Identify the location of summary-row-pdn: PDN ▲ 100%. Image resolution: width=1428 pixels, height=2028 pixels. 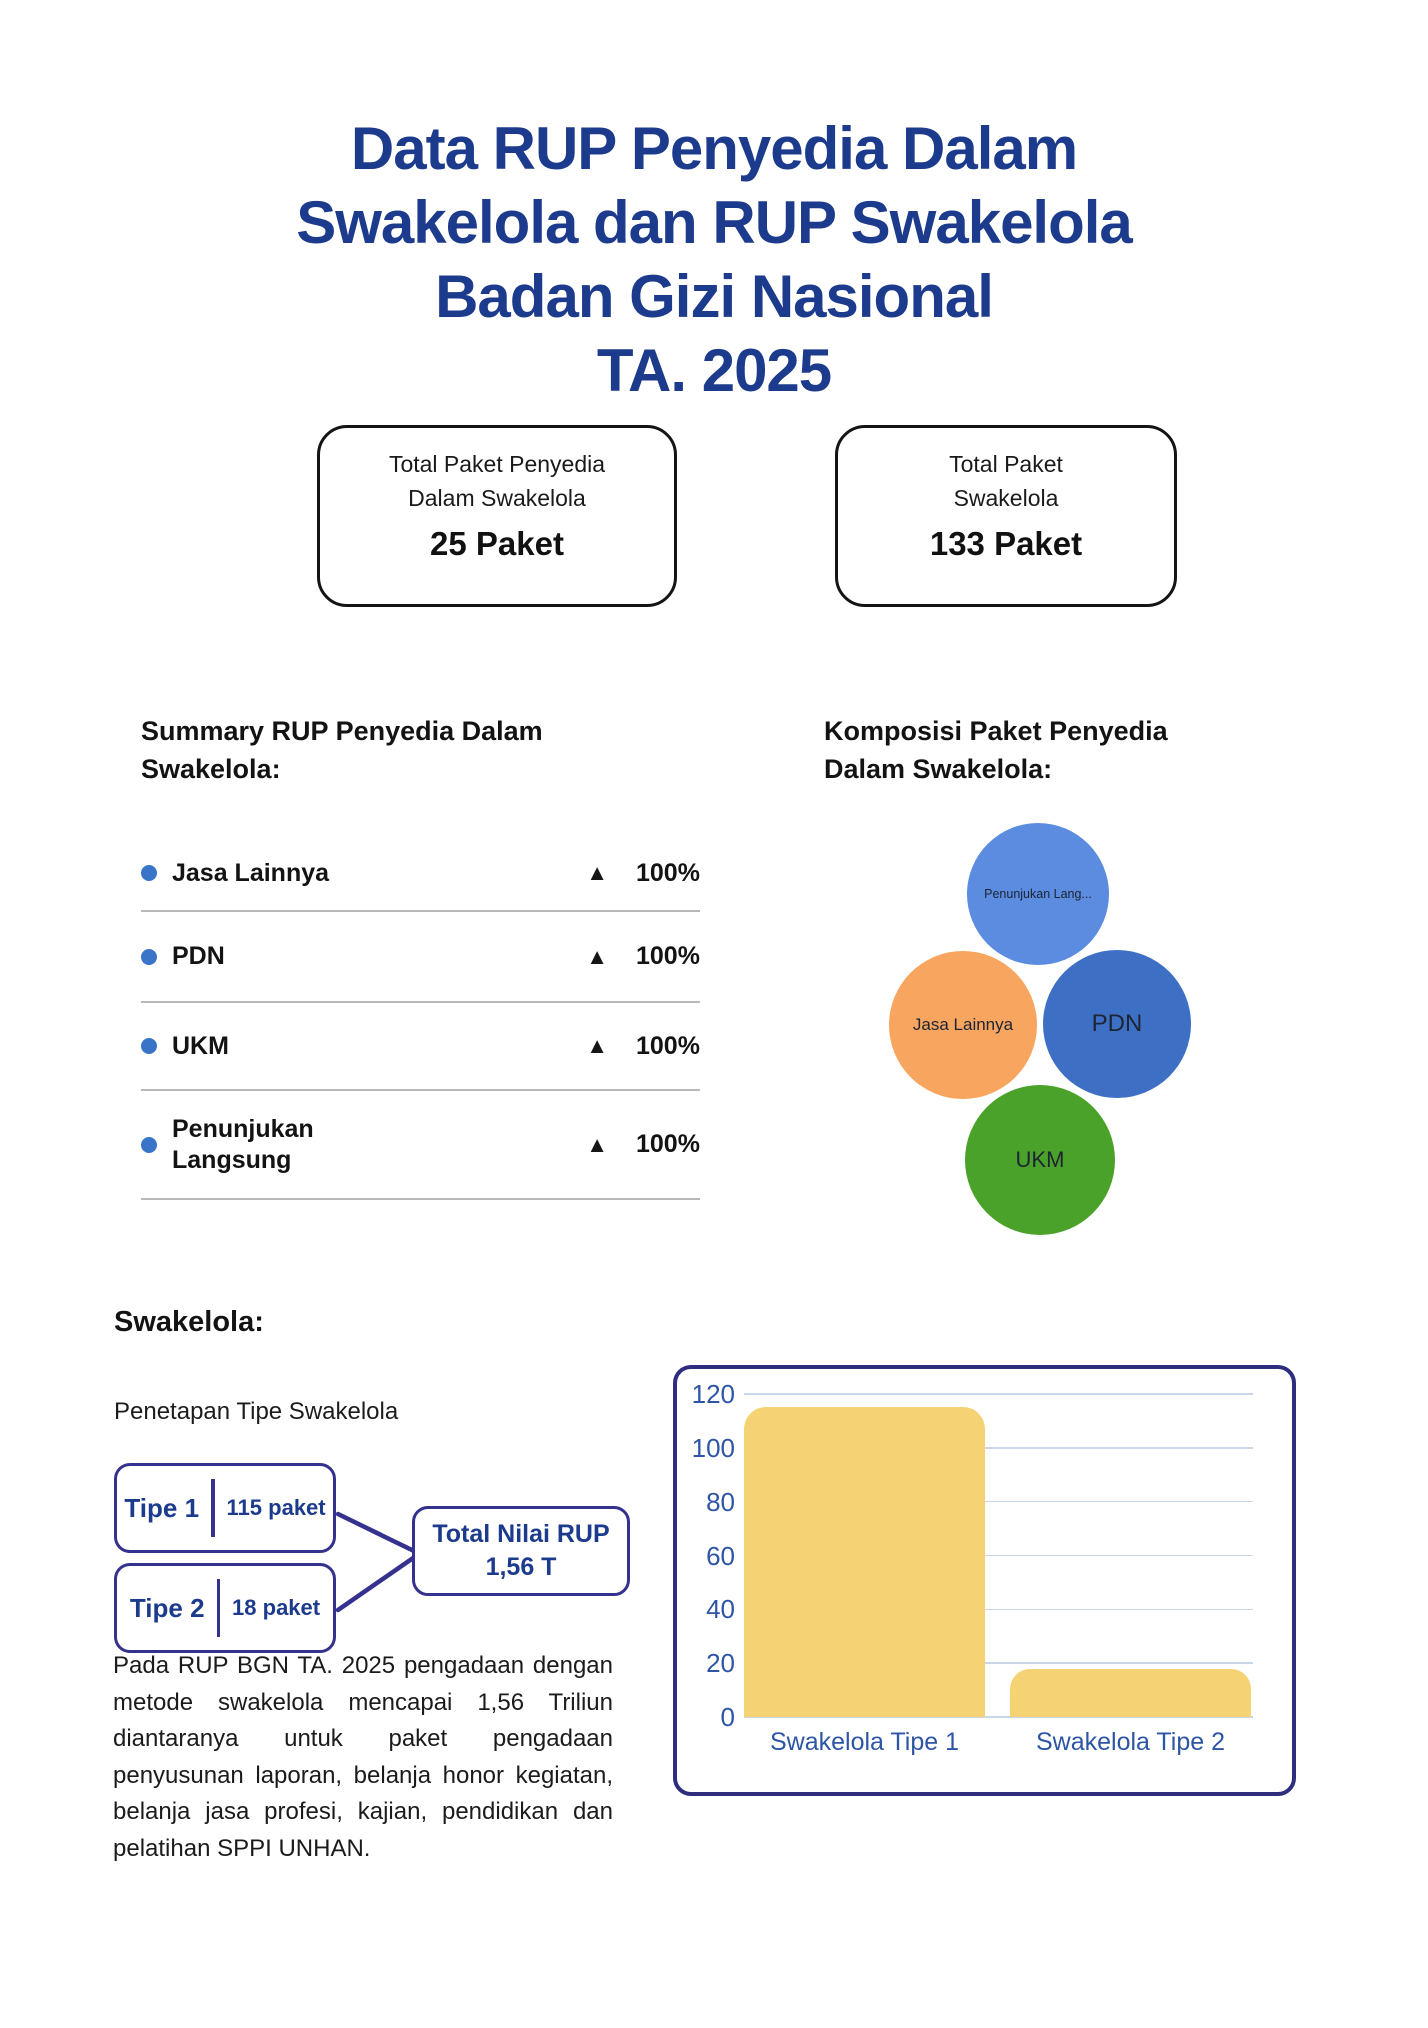
(420, 957).